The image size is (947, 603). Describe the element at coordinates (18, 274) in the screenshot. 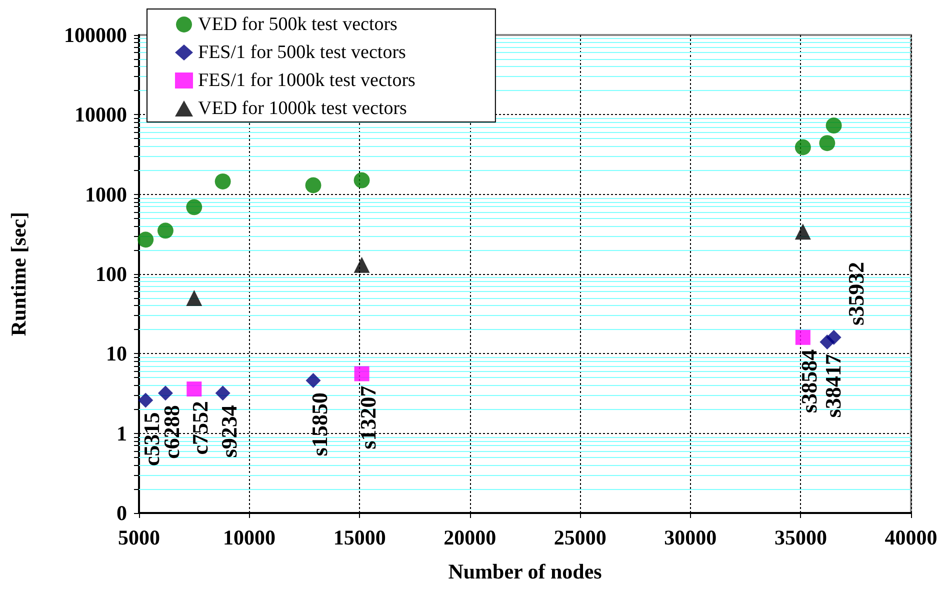

I see `y-axis-title: Runtime [sec]` at that location.